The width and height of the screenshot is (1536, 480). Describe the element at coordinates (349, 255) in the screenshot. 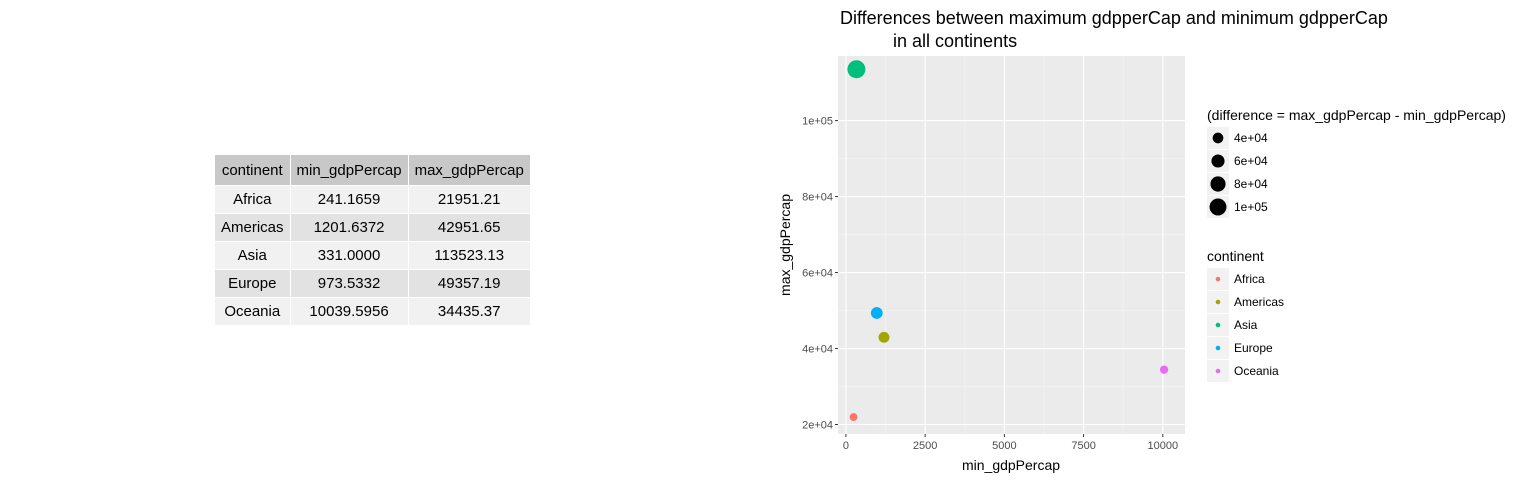

I see `table-cell: 331.0000` at that location.